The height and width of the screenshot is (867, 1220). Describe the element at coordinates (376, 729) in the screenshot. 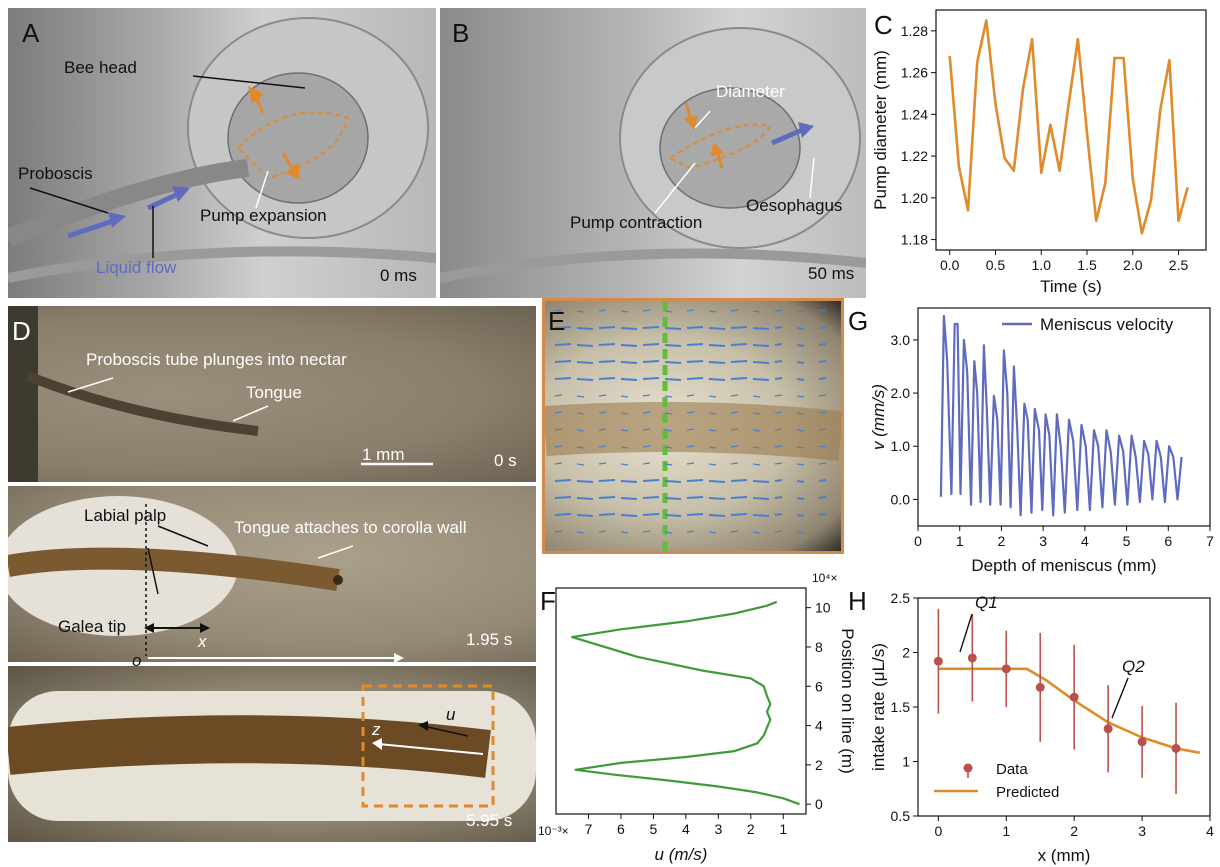

I see `label-z: z` at that location.